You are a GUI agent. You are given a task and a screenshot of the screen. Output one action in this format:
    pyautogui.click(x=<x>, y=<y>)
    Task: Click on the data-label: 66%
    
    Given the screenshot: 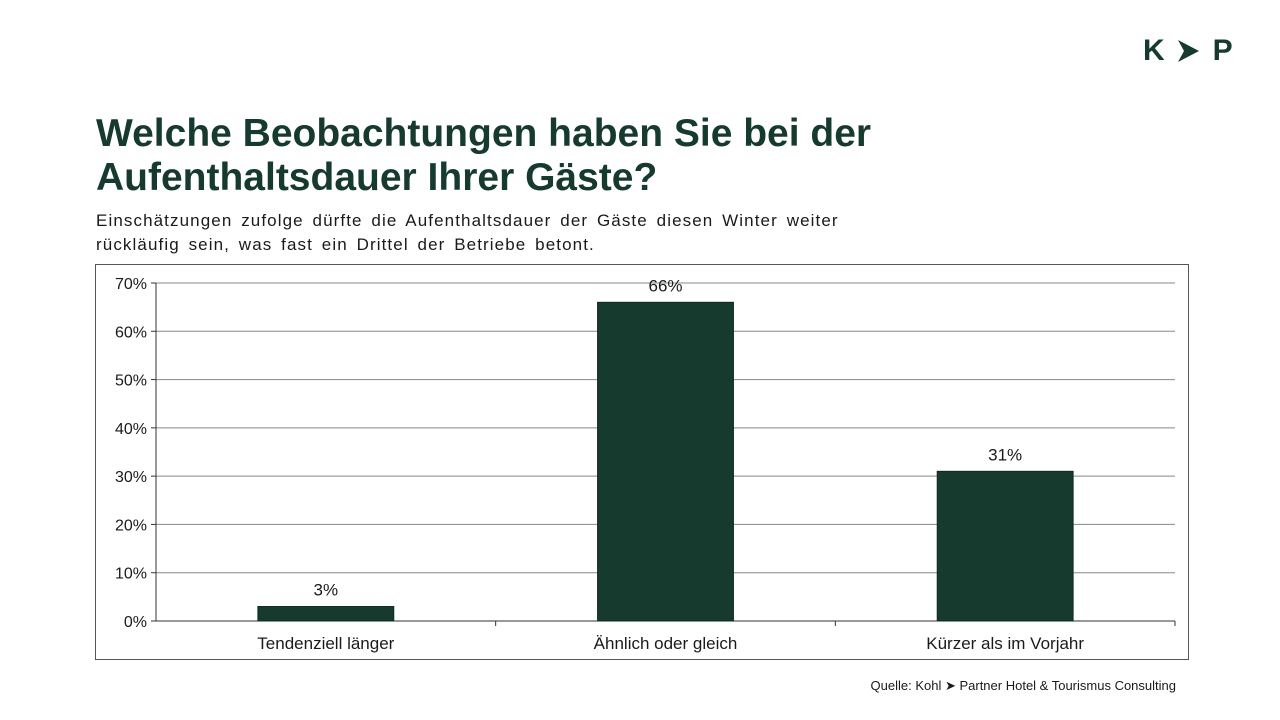 What is the action you would take?
    pyautogui.click(x=665, y=285)
    